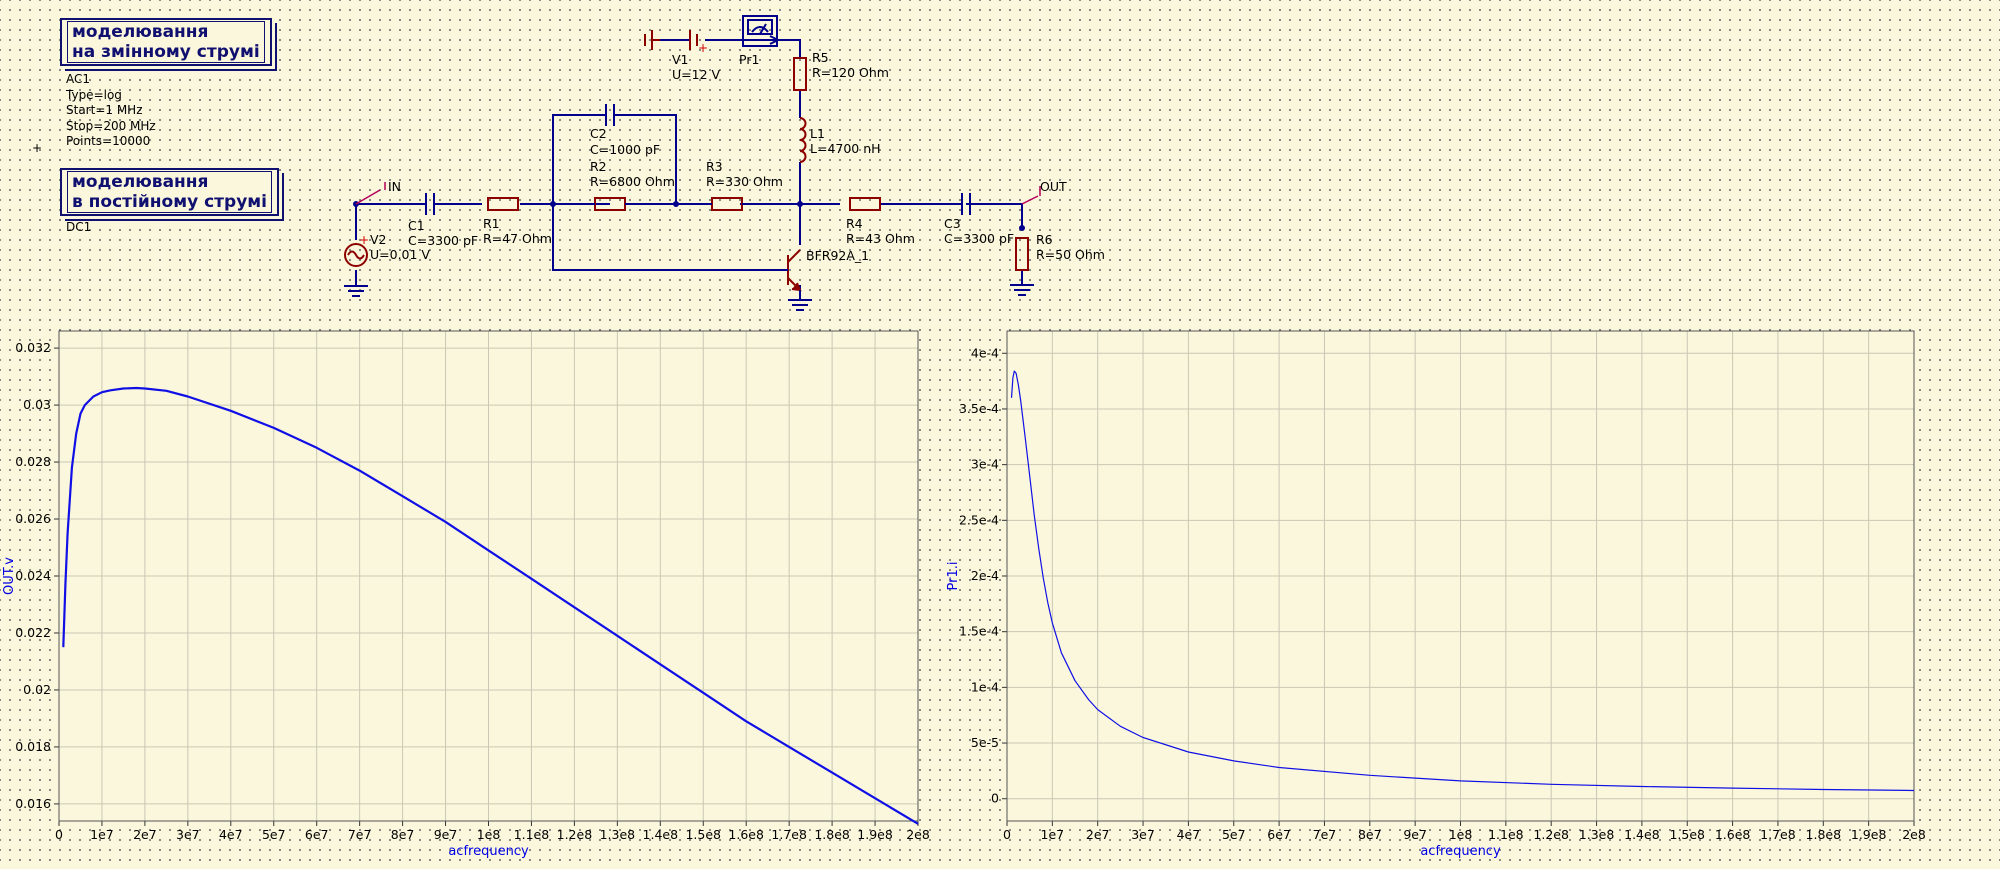 The image size is (2000, 869). Describe the element at coordinates (995, 798) in the screenshot. I see `y-tick-label: 0` at that location.